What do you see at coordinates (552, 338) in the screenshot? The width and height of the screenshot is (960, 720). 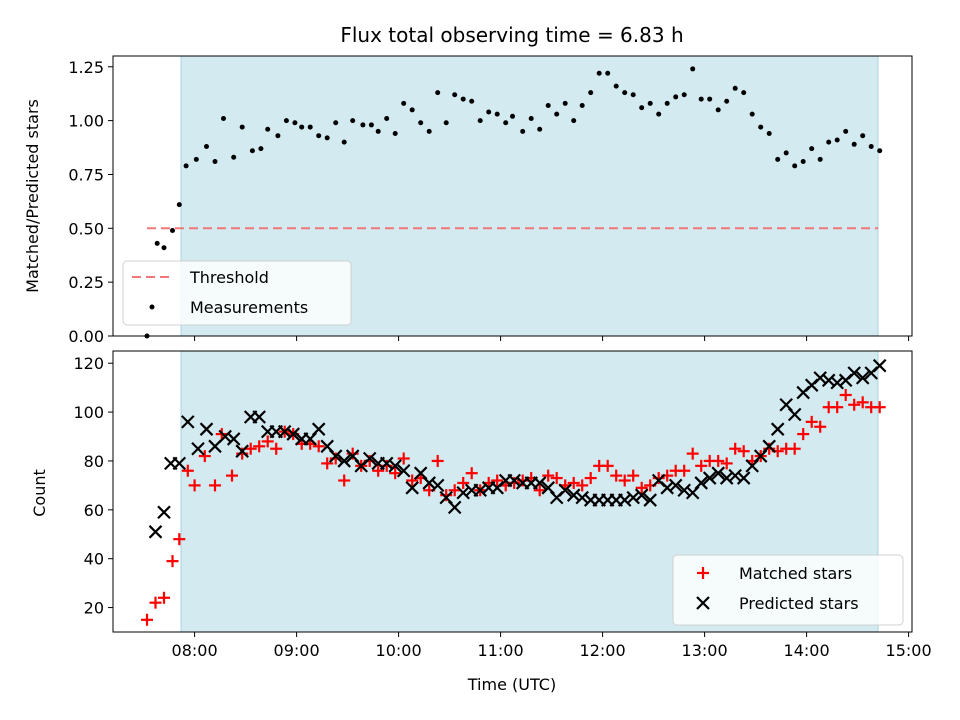 I see `top-x-ticks` at bounding box center [552, 338].